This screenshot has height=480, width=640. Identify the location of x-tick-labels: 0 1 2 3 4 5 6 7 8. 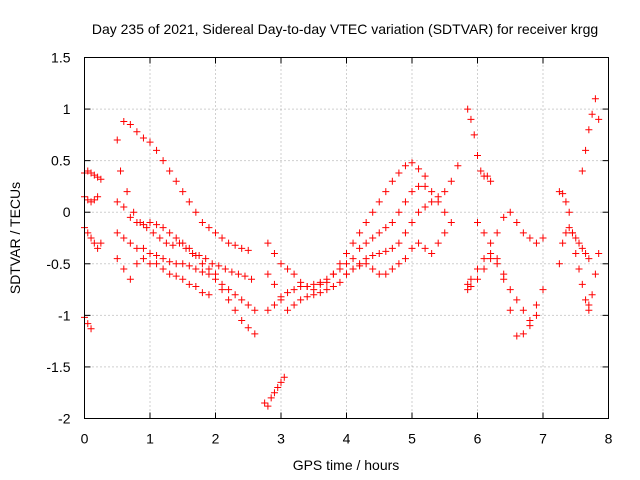
(347, 439).